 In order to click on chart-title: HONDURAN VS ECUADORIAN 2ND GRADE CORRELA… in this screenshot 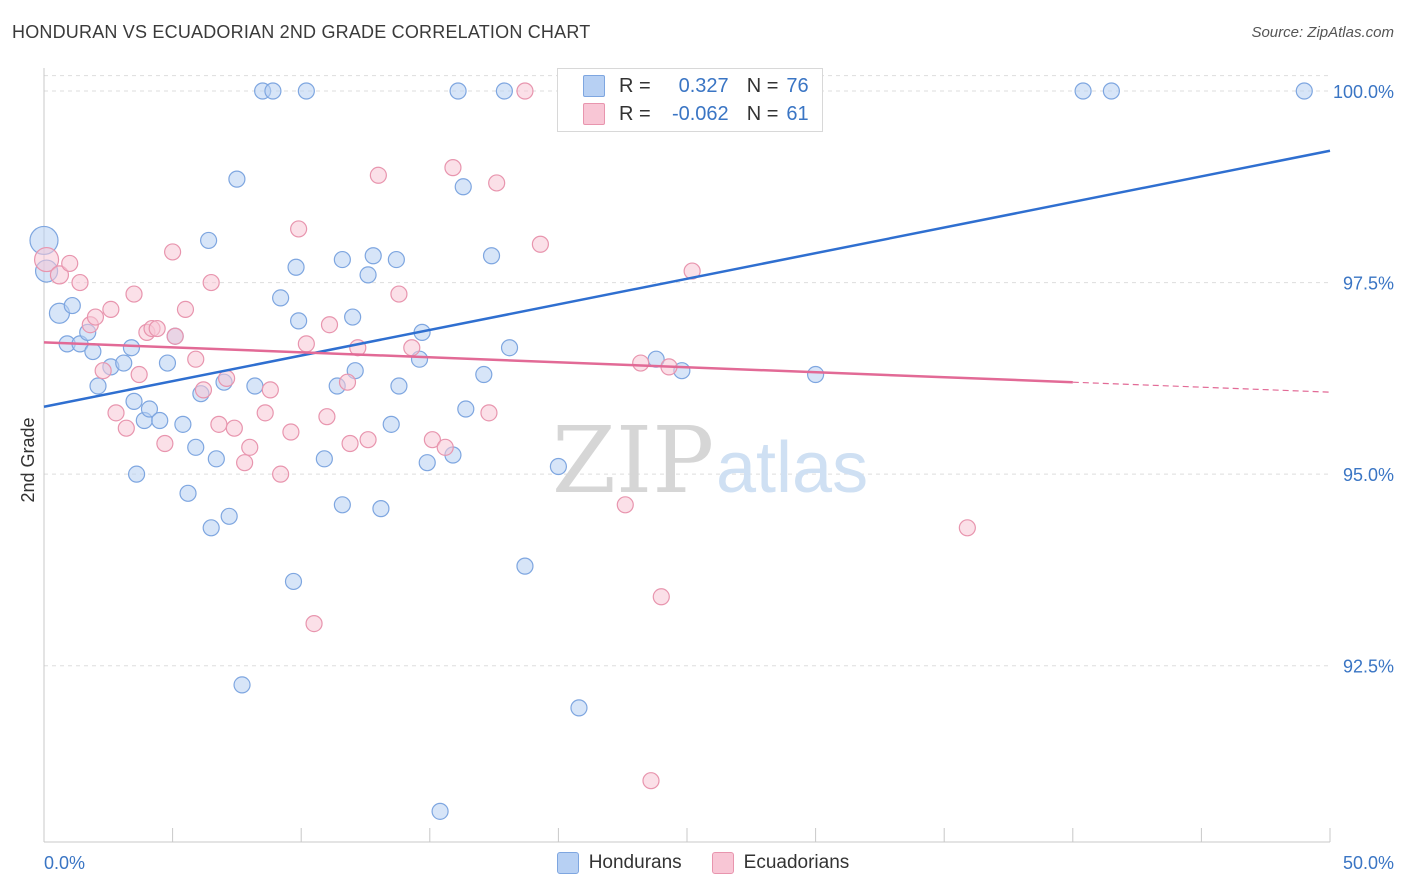, I will do `click(301, 32)`.